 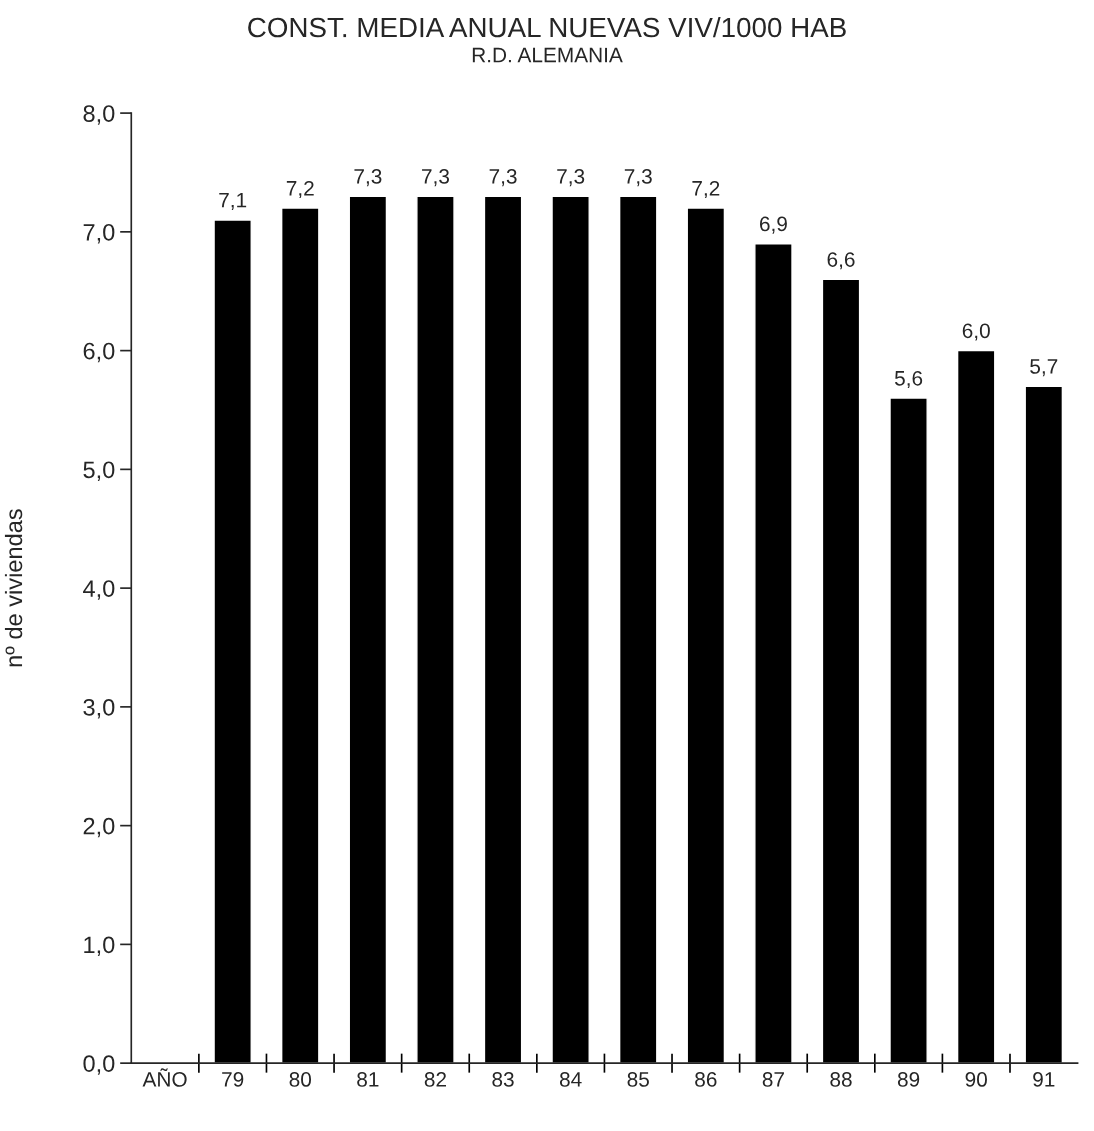 What do you see at coordinates (841, 1079) in the screenshot?
I see `x-tick-label: 88` at bounding box center [841, 1079].